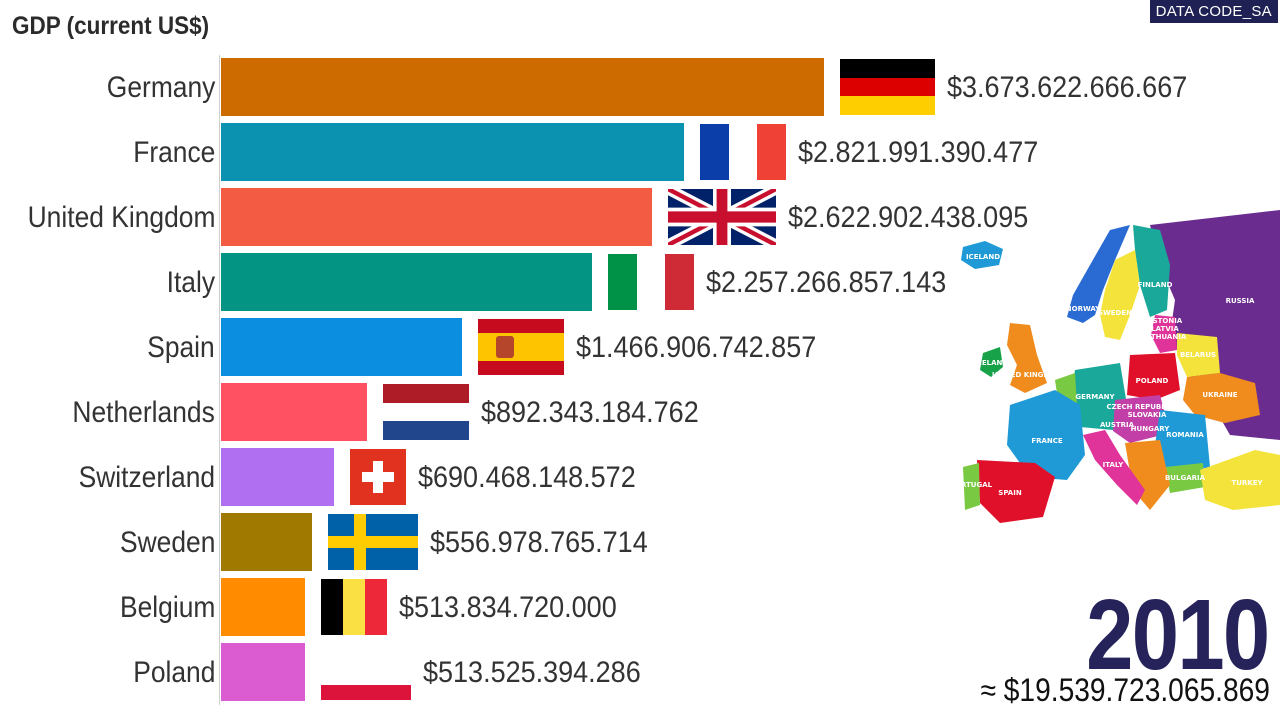  Describe the element at coordinates (991, 363) in the screenshot. I see `svg-text: IRELAND` at that location.